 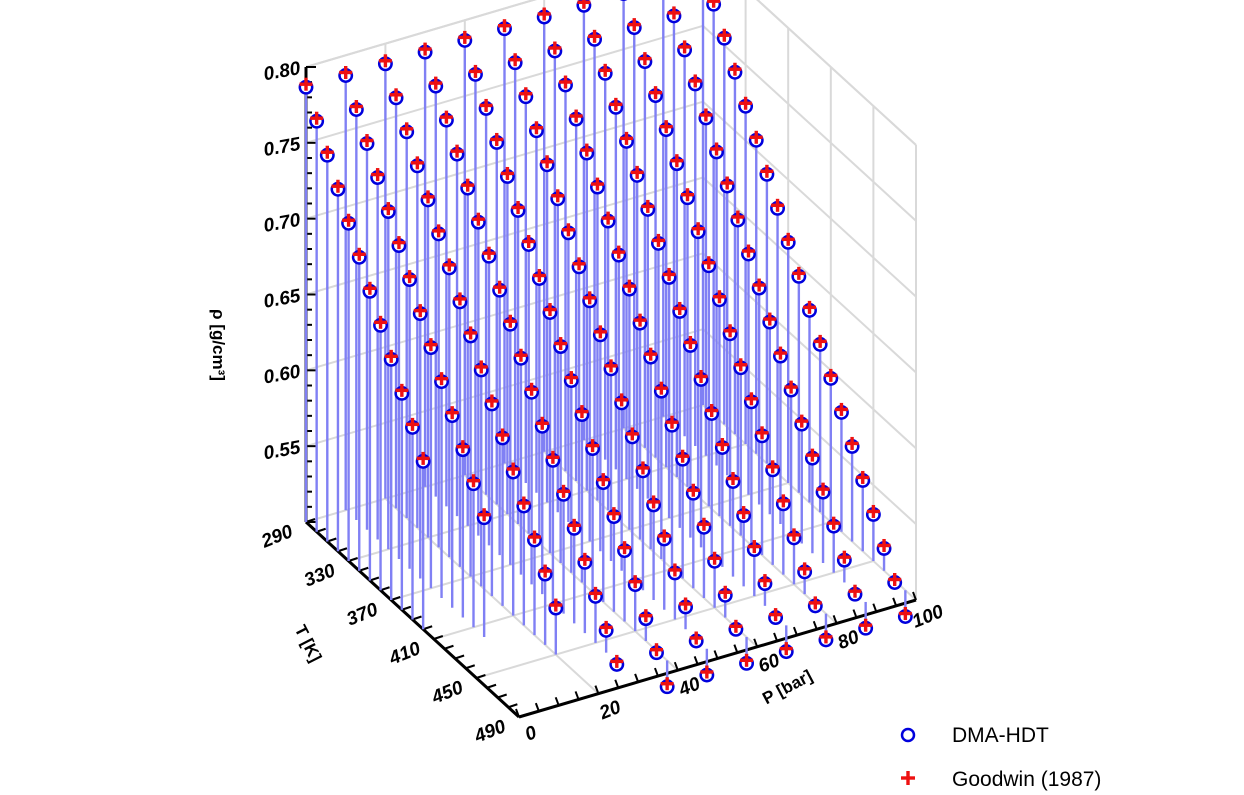 I want to click on t-tick-label-4: 450, so click(x=447, y=693).